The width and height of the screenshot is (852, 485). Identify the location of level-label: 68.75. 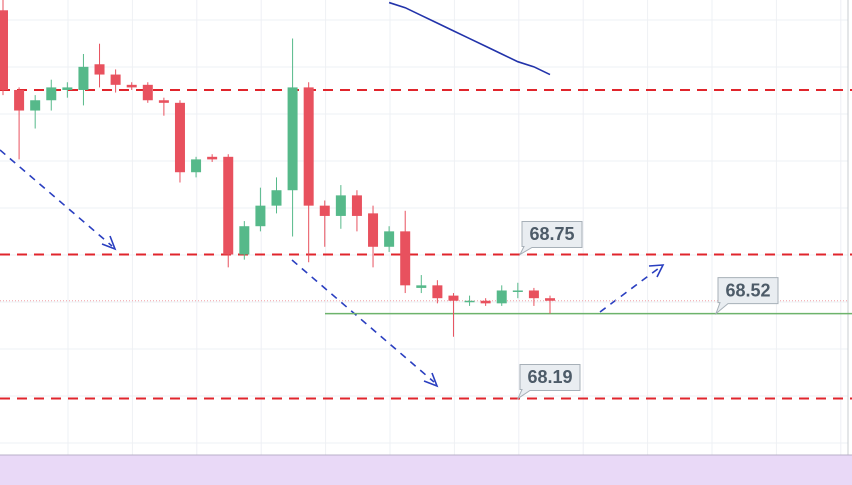
(551, 234).